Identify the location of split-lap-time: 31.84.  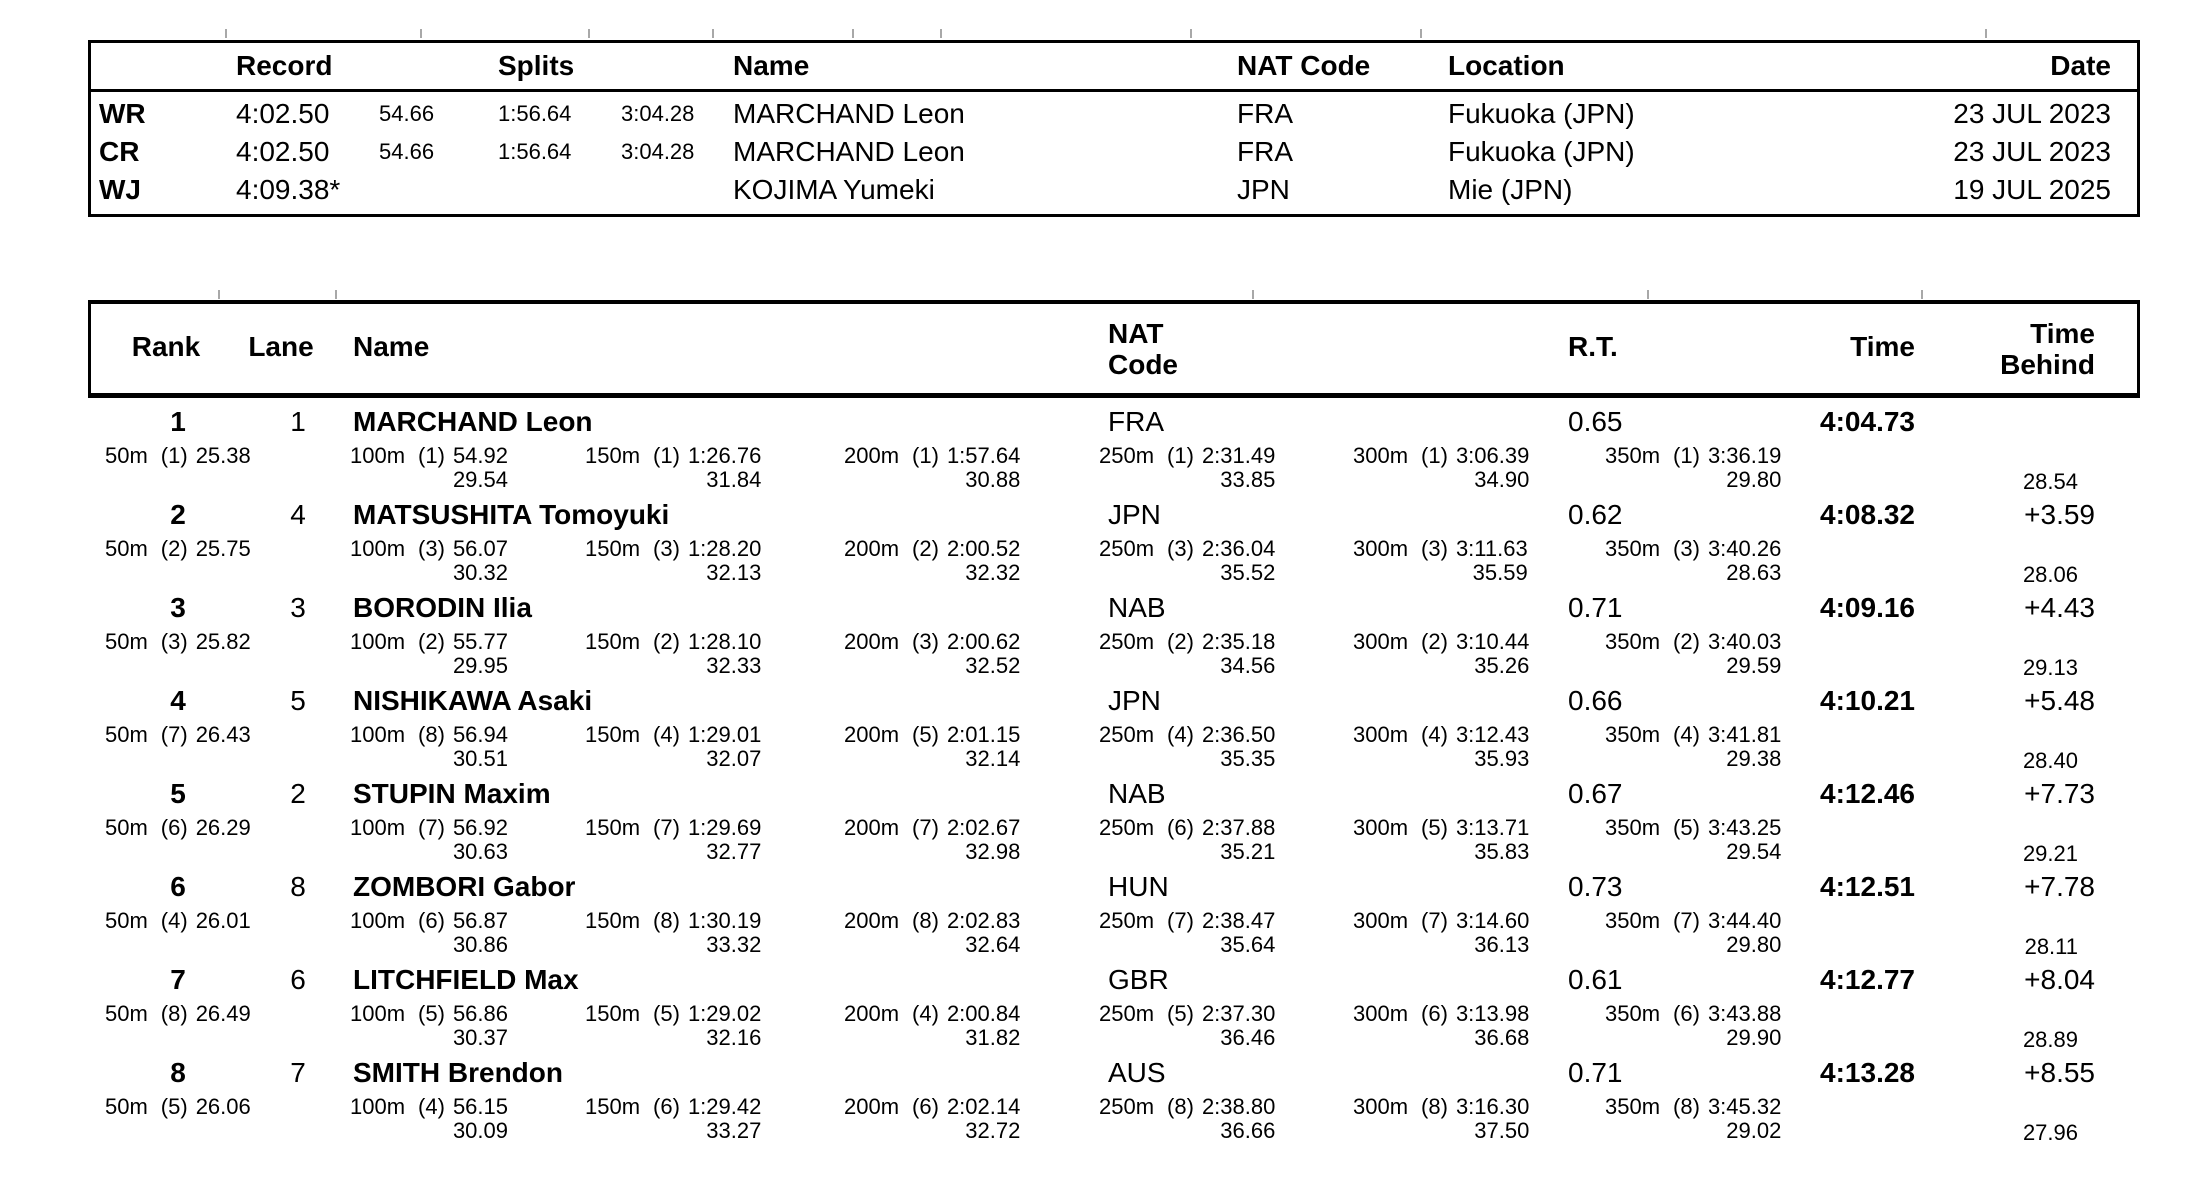
(734, 479).